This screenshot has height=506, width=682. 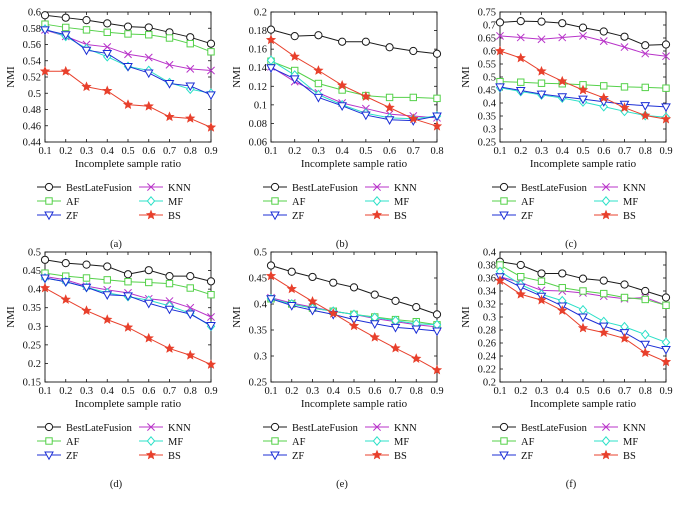 I want to click on y-tick-label: 0.38, so click(x=487, y=266).